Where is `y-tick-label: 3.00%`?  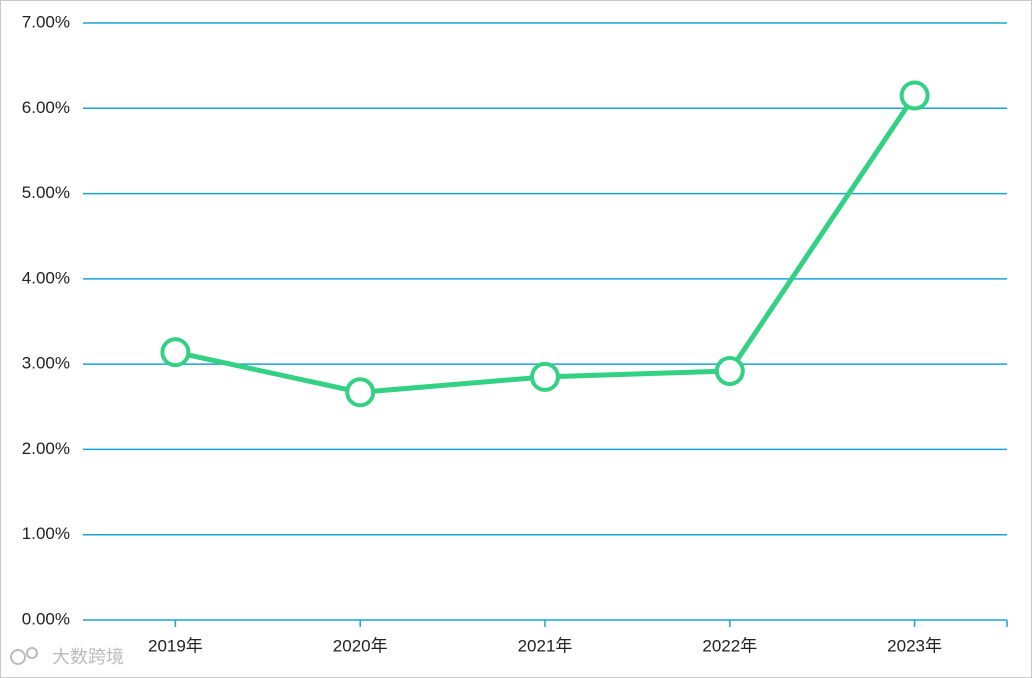 y-tick-label: 3.00% is located at coordinates (46, 363).